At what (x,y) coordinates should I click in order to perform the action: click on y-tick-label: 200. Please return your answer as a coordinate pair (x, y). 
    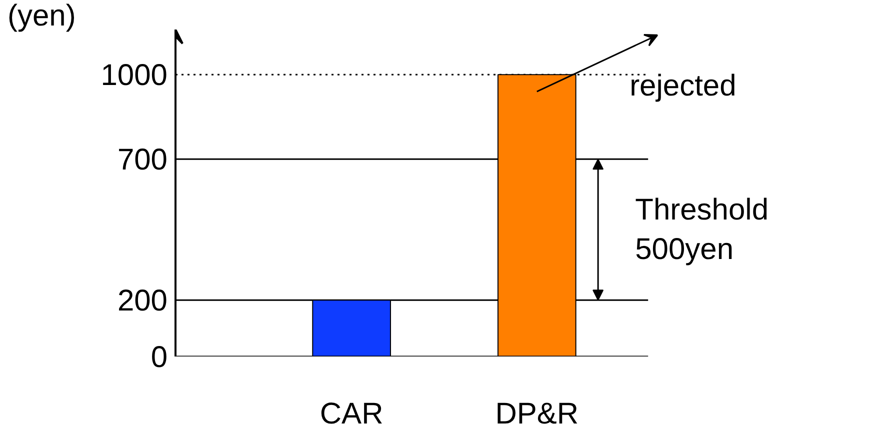
    Looking at the image, I should click on (142, 301).